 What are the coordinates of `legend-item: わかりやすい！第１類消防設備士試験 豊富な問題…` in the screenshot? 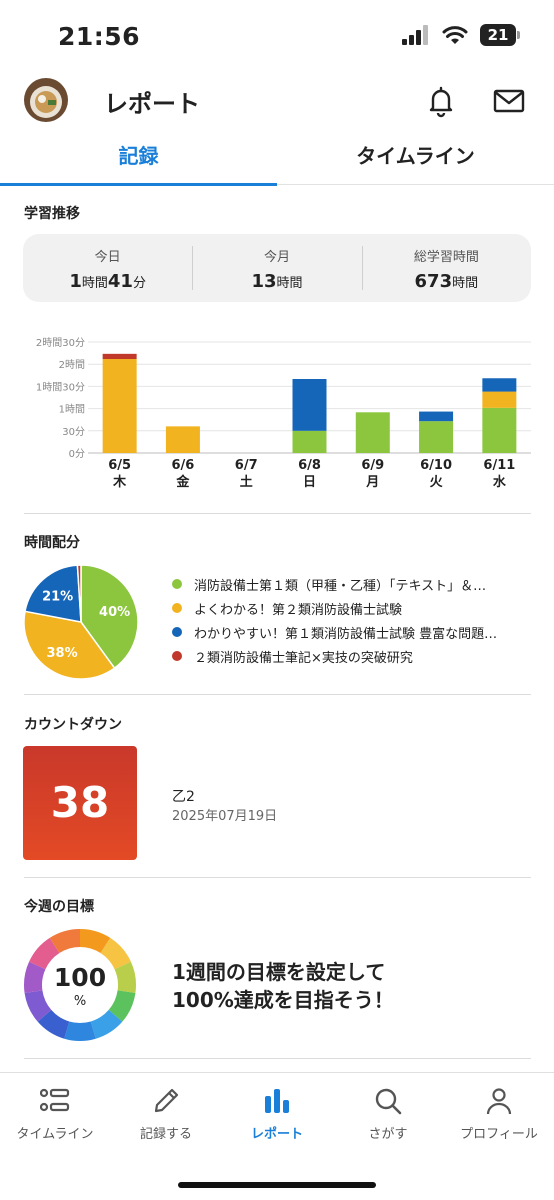 It's located at (352, 632).